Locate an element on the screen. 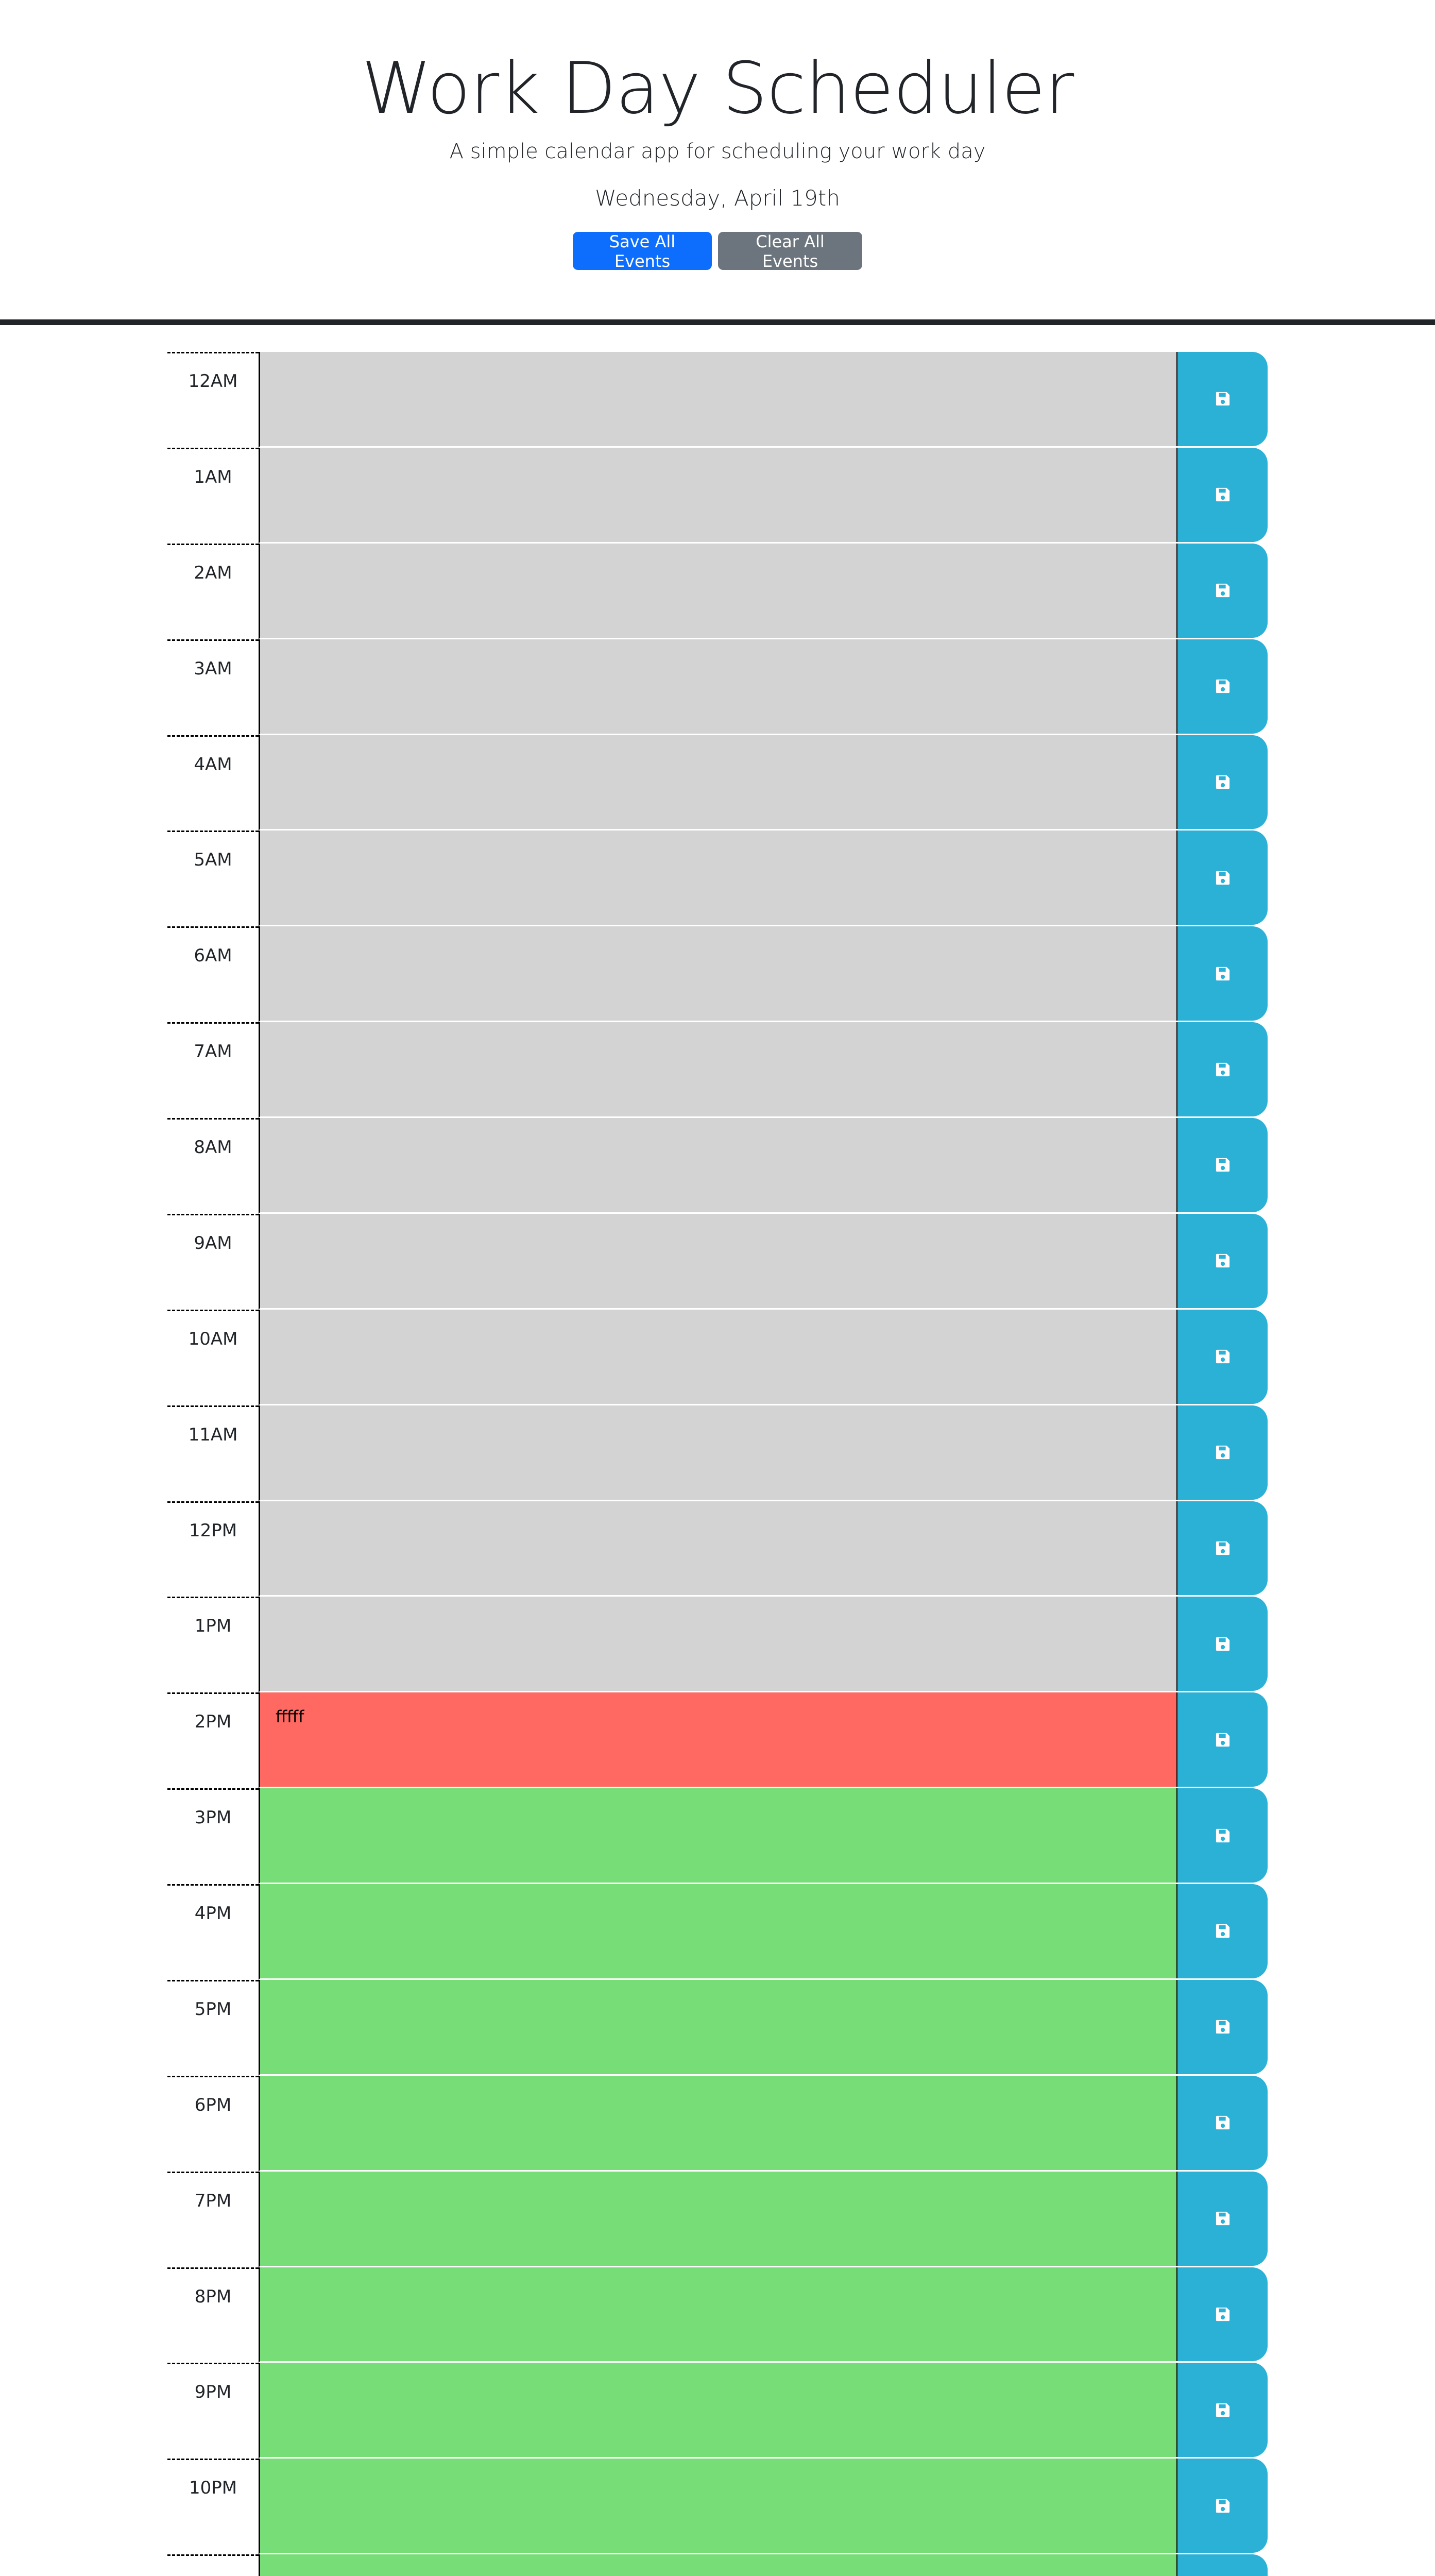  hour-label: 10AM is located at coordinates (213, 1357).